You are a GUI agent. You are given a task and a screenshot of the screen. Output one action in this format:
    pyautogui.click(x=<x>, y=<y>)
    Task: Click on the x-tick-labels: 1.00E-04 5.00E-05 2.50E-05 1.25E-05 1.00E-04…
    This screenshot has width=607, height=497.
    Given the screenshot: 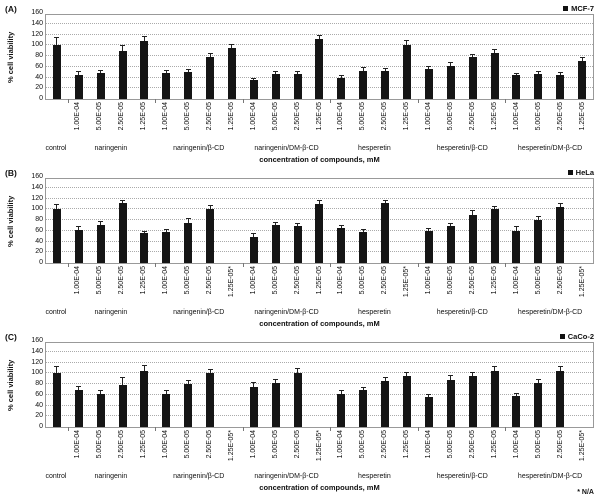 What is the action you would take?
    pyautogui.click(x=319, y=123)
    